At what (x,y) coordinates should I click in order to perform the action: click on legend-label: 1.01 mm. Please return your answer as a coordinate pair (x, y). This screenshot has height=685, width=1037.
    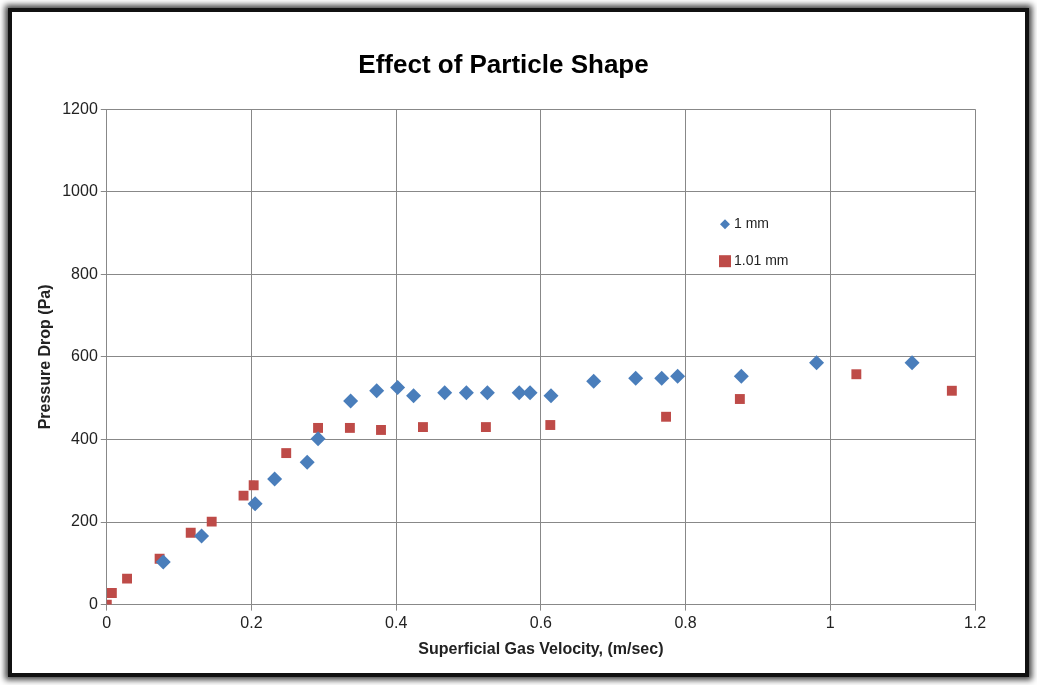
    Looking at the image, I should click on (761, 260).